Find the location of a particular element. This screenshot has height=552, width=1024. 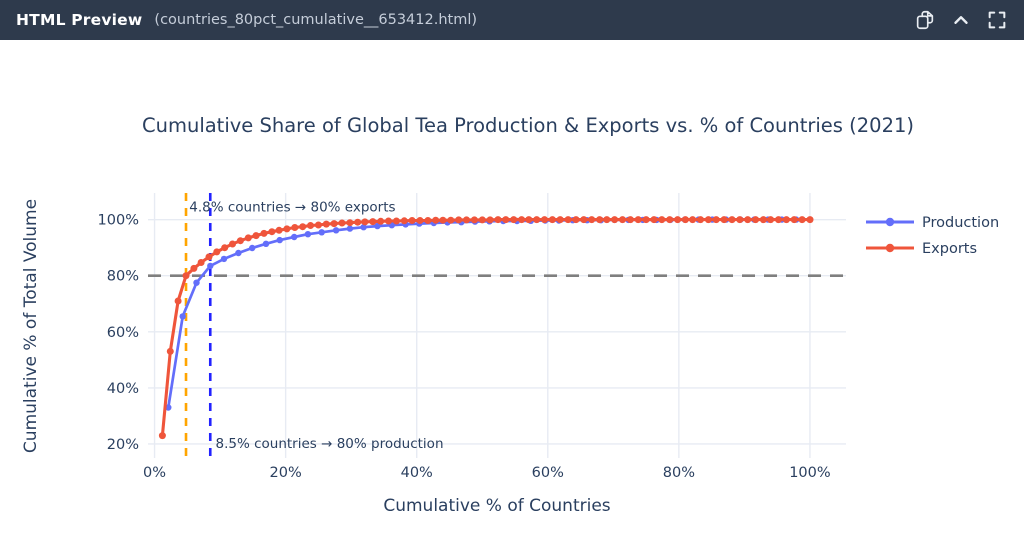

fullscreen-icon is located at coordinates (997, 20).